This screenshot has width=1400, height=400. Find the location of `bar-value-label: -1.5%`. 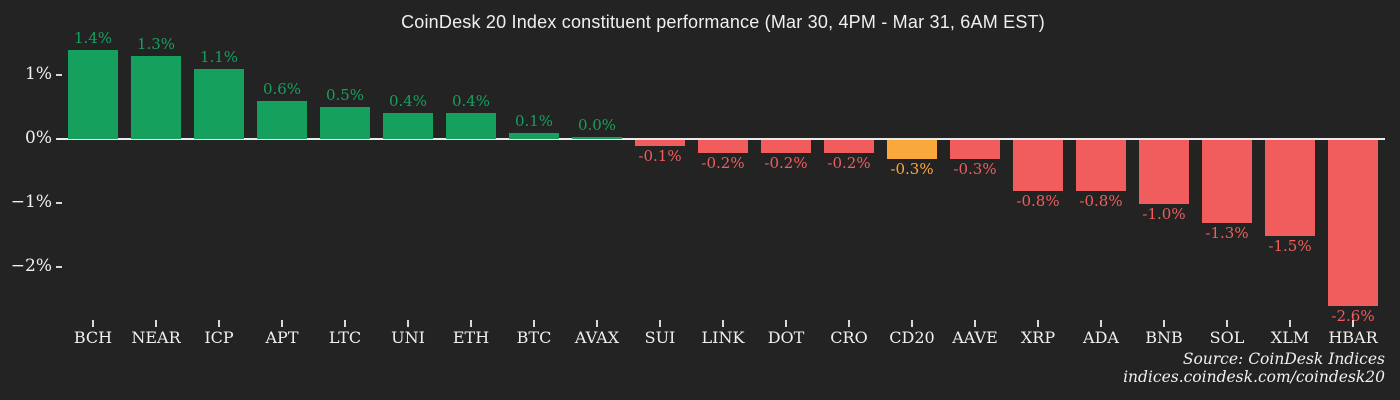

bar-value-label: -1.5% is located at coordinates (1290, 246).